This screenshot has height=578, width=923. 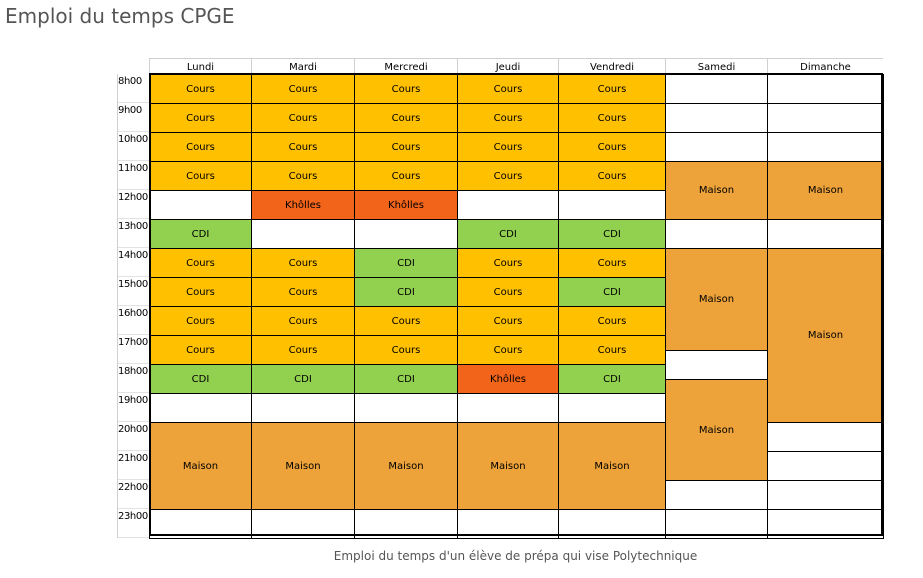 What do you see at coordinates (133, 320) in the screenshot?
I see `hour-label-16h00: 16h00` at bounding box center [133, 320].